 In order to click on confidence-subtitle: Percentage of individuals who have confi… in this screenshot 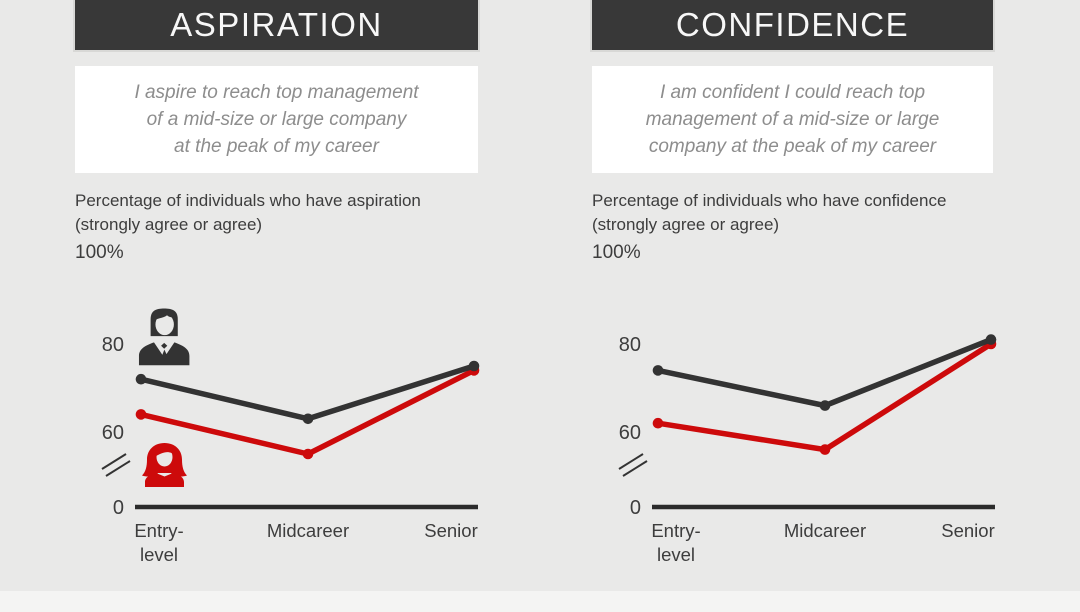, I will do `click(769, 212)`.